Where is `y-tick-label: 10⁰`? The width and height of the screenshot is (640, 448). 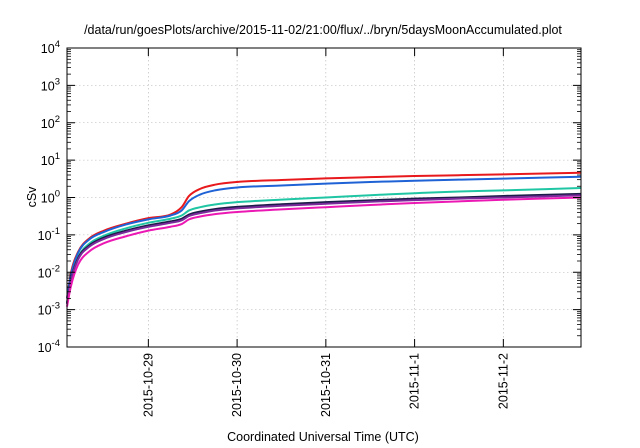
y-tick-label: 10⁰ is located at coordinates (50, 197).